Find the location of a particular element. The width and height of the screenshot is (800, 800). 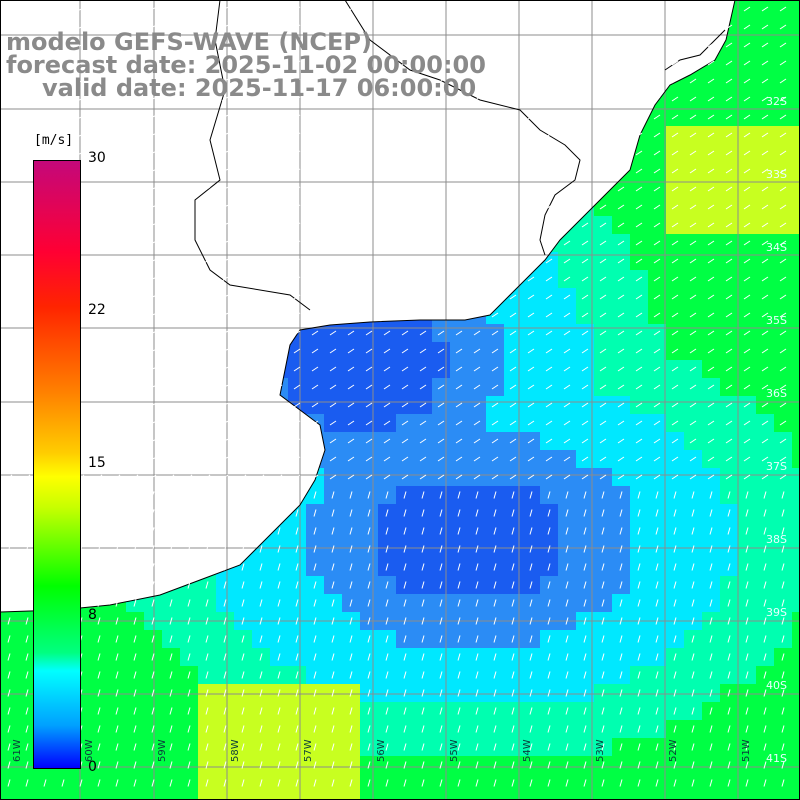

longitude-label: 57W is located at coordinates (308, 750).